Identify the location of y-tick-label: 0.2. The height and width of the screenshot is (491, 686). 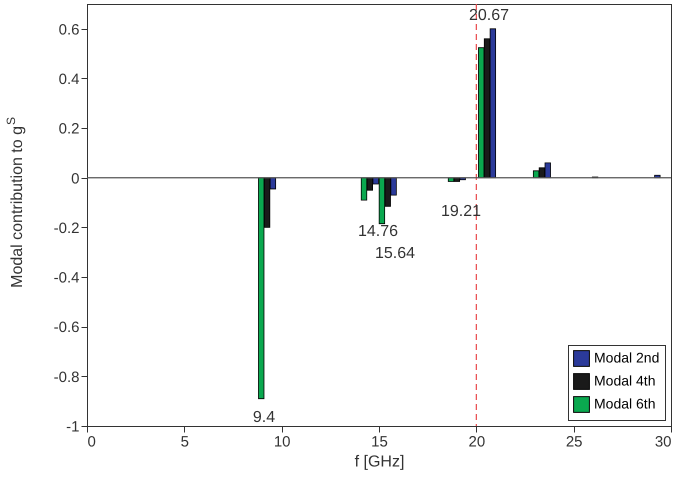
(69, 129).